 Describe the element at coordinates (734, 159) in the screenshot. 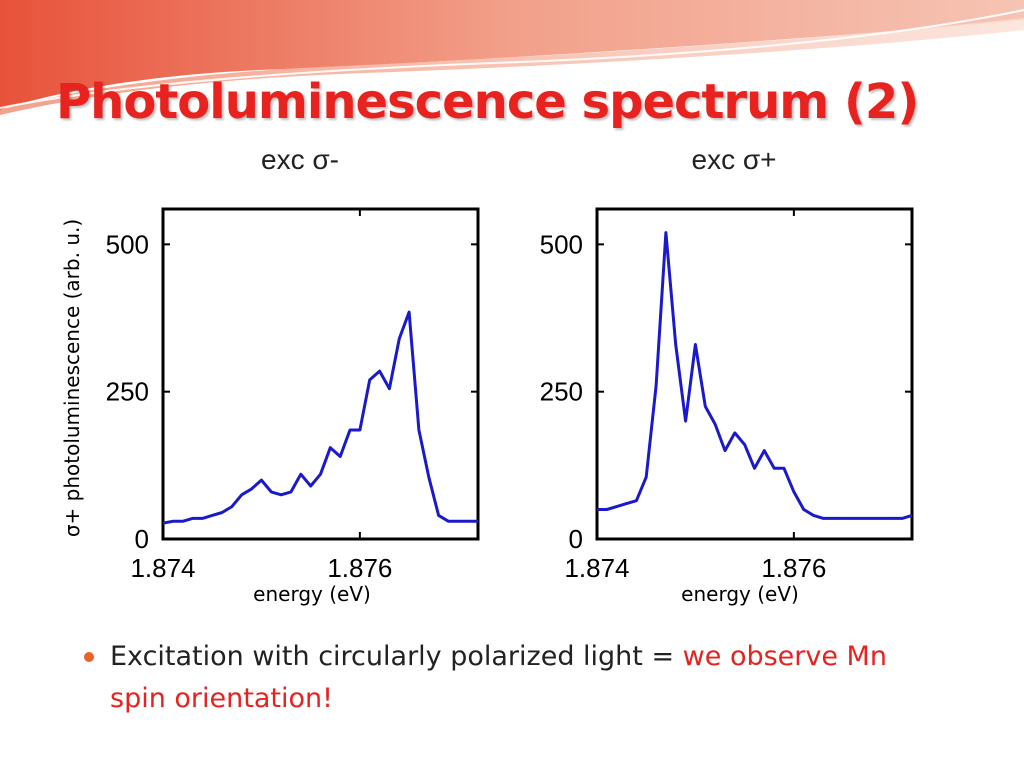

I see `chart-title: exc σ+` at that location.